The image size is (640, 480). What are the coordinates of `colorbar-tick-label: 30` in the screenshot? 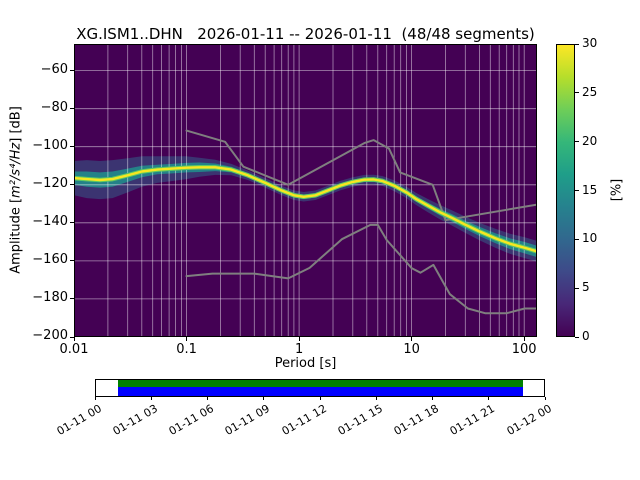 It's located at (590, 43).